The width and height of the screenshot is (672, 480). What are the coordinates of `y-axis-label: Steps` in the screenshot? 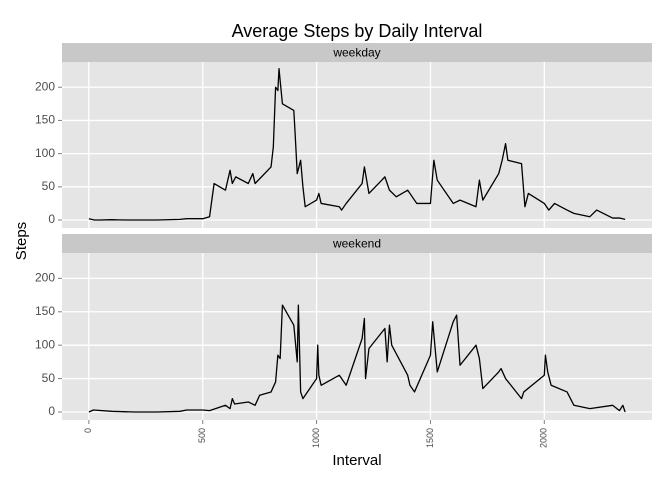 It's located at (21, 241).